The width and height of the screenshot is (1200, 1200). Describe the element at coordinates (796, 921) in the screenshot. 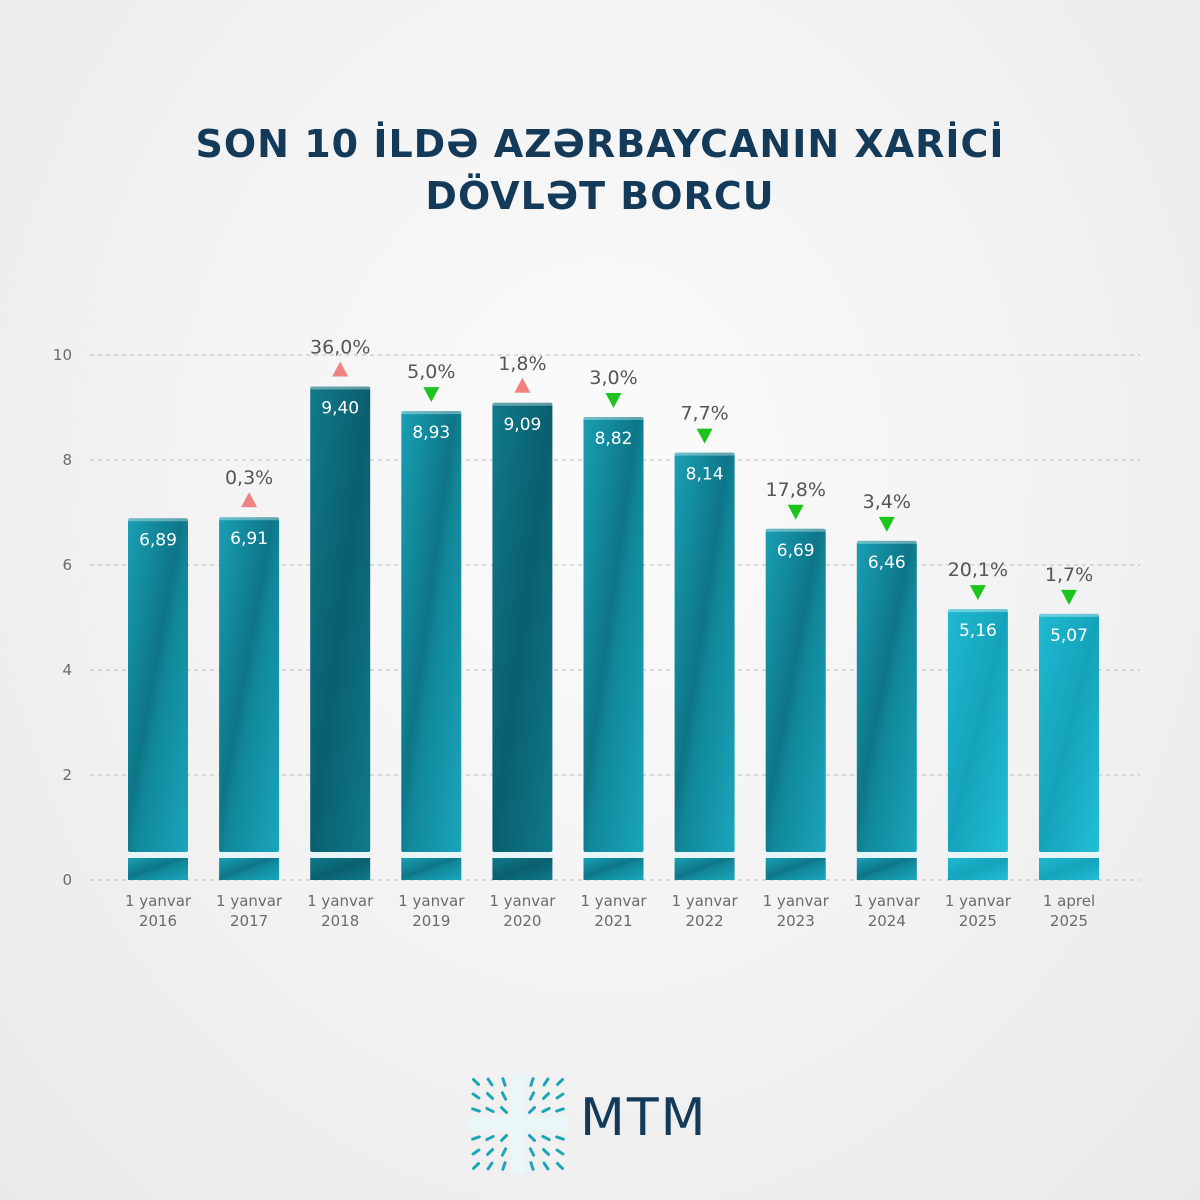

I see `x-tick-label-line2: 2023` at that location.